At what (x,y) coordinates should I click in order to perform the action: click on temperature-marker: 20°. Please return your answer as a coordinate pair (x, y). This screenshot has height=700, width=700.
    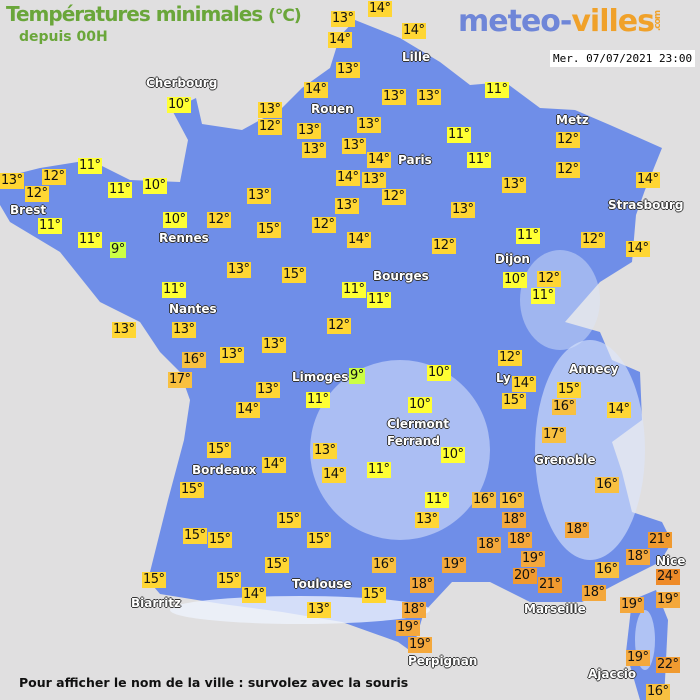
    Looking at the image, I should click on (525, 576).